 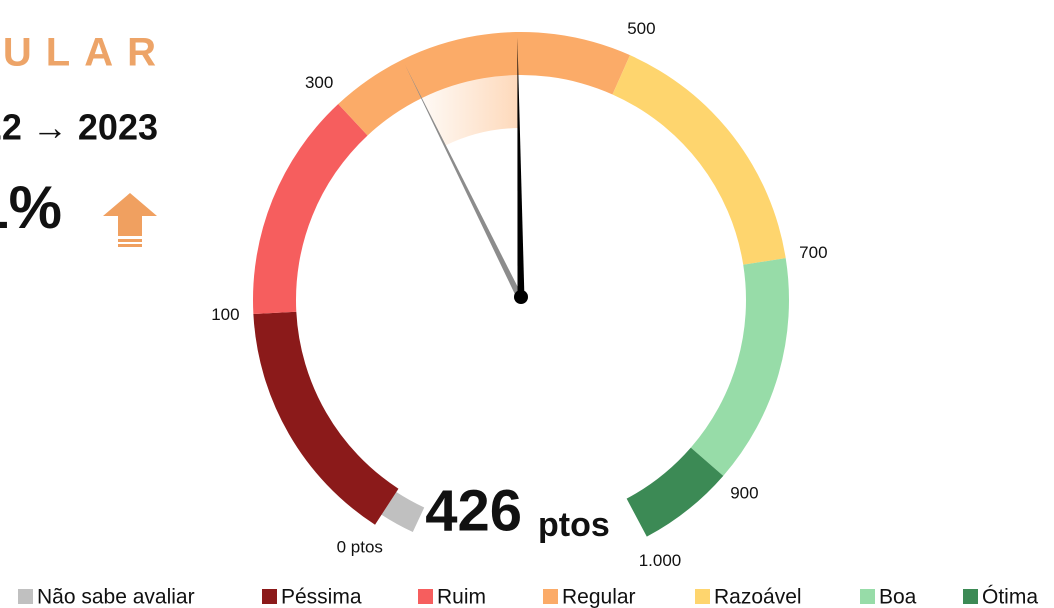 What do you see at coordinates (321, 597) in the screenshot?
I see `legend-label: Péssima` at bounding box center [321, 597].